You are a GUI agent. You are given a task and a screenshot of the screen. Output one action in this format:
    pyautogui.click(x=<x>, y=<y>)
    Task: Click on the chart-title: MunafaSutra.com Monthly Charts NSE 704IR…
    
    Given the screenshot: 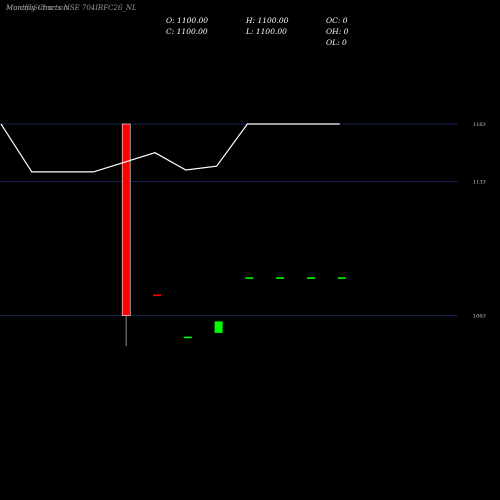 What is the action you would take?
    pyautogui.click(x=71, y=8)
    